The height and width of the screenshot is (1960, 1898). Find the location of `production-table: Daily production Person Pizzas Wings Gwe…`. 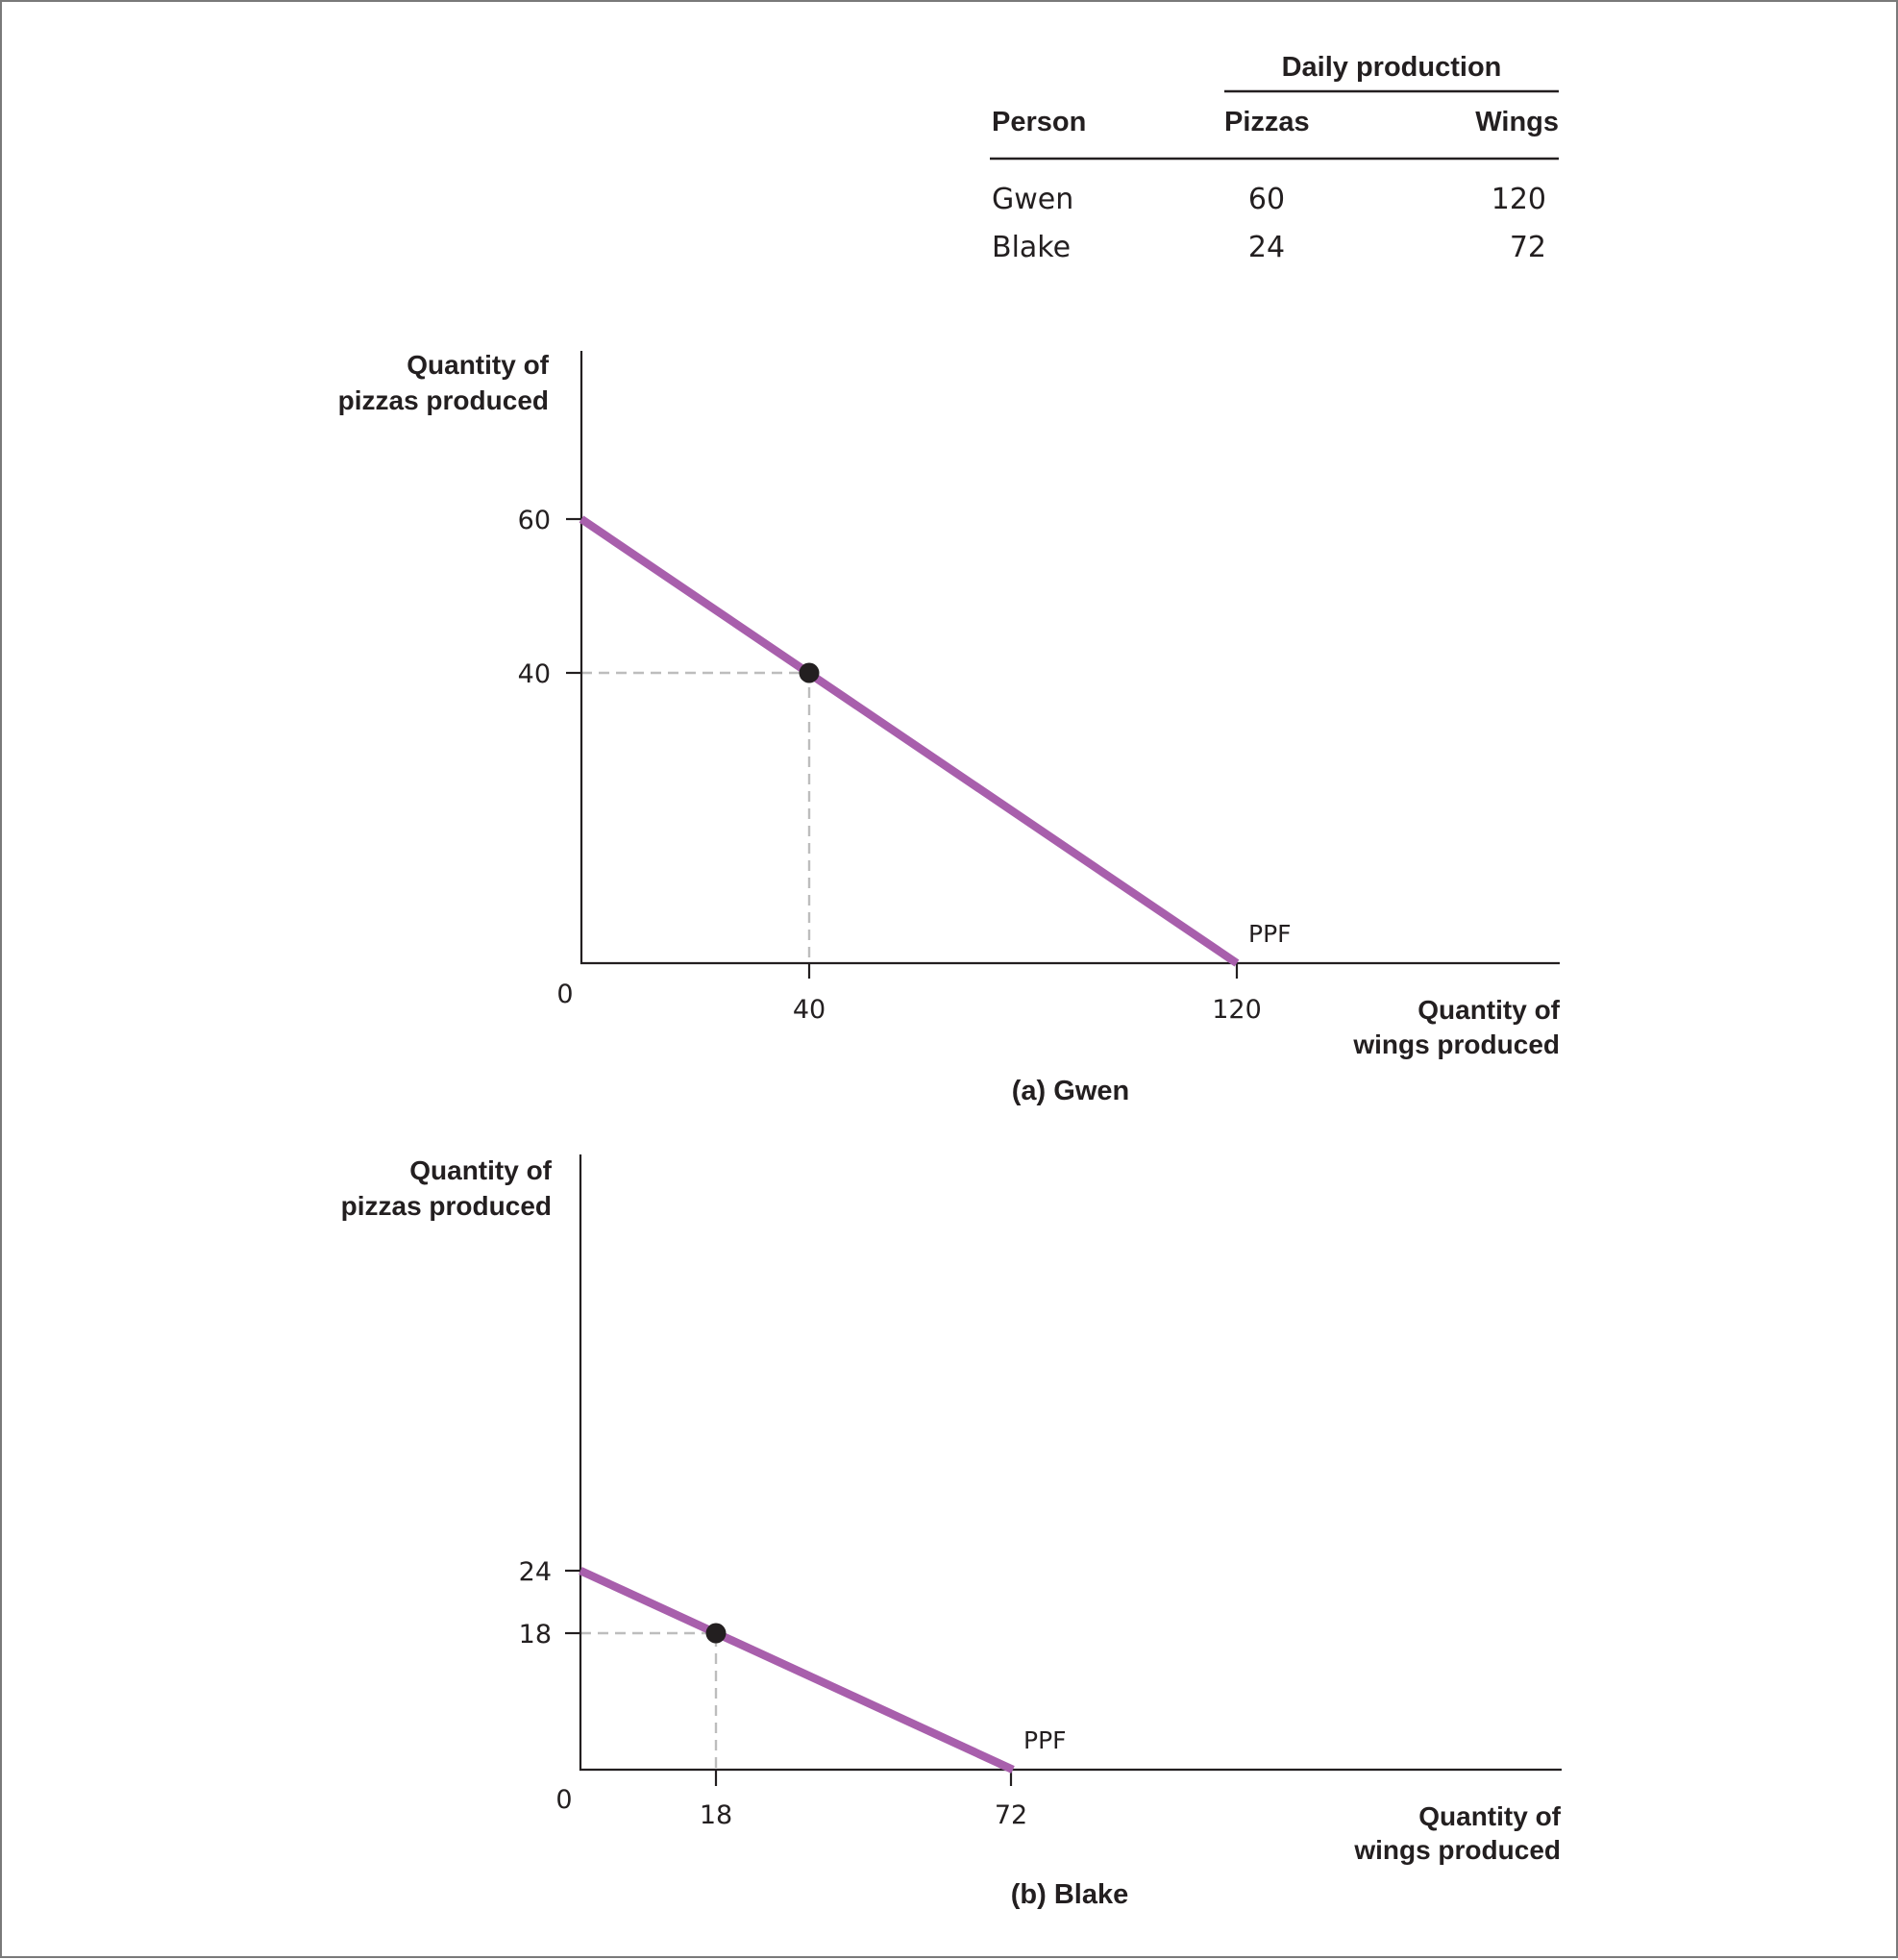

production-table: Daily production Person Pizzas Wings Gwe… is located at coordinates (1274, 158).